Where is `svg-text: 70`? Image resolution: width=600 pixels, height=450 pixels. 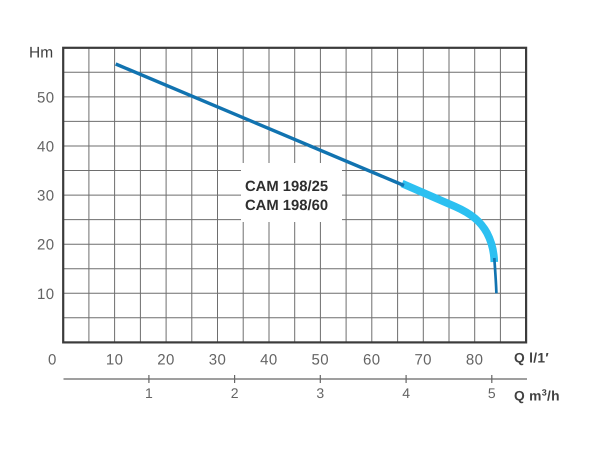 svg-text: 70 is located at coordinates (423, 360).